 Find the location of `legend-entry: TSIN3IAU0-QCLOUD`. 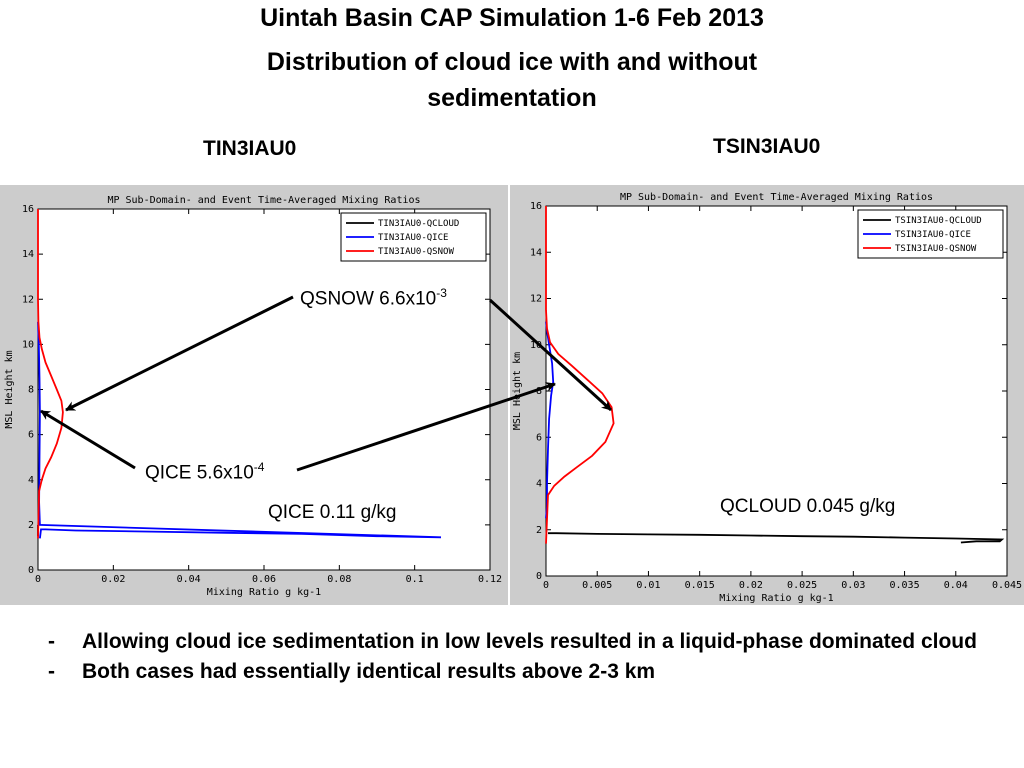

legend-entry: TSIN3IAU0-QCLOUD is located at coordinates (938, 221).